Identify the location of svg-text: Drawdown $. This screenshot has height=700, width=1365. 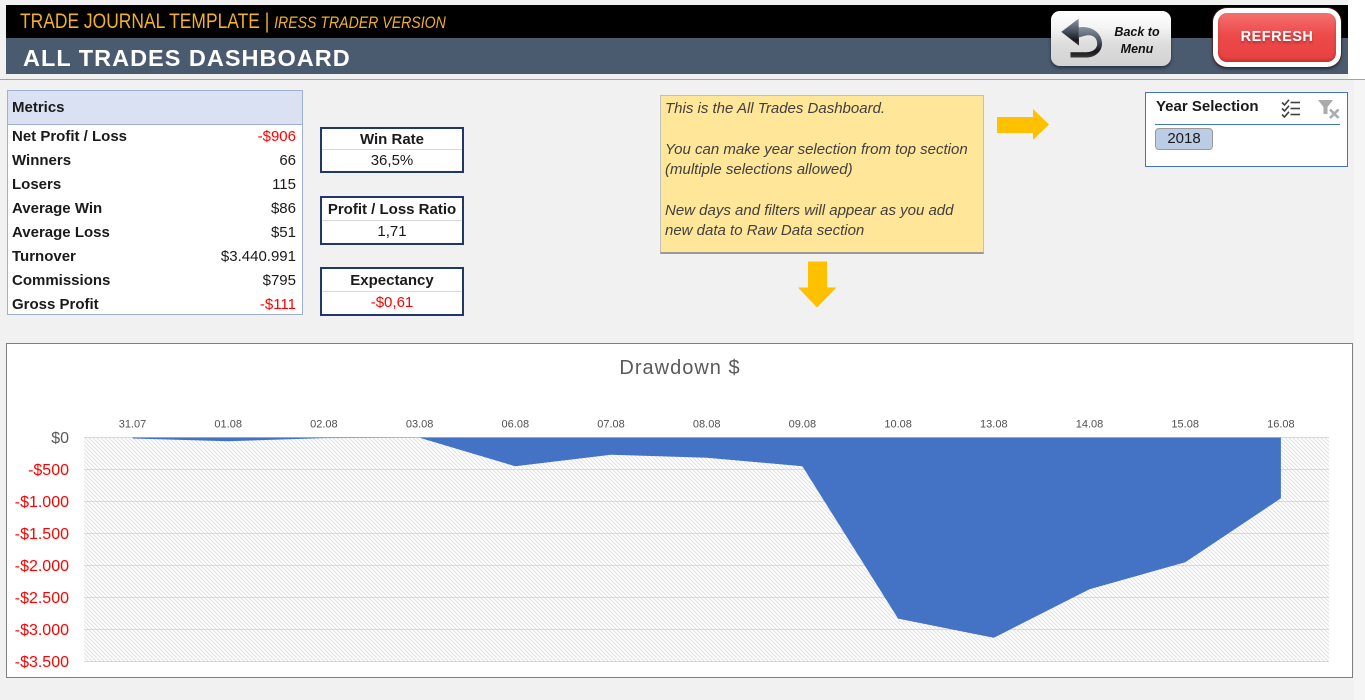
(679, 368).